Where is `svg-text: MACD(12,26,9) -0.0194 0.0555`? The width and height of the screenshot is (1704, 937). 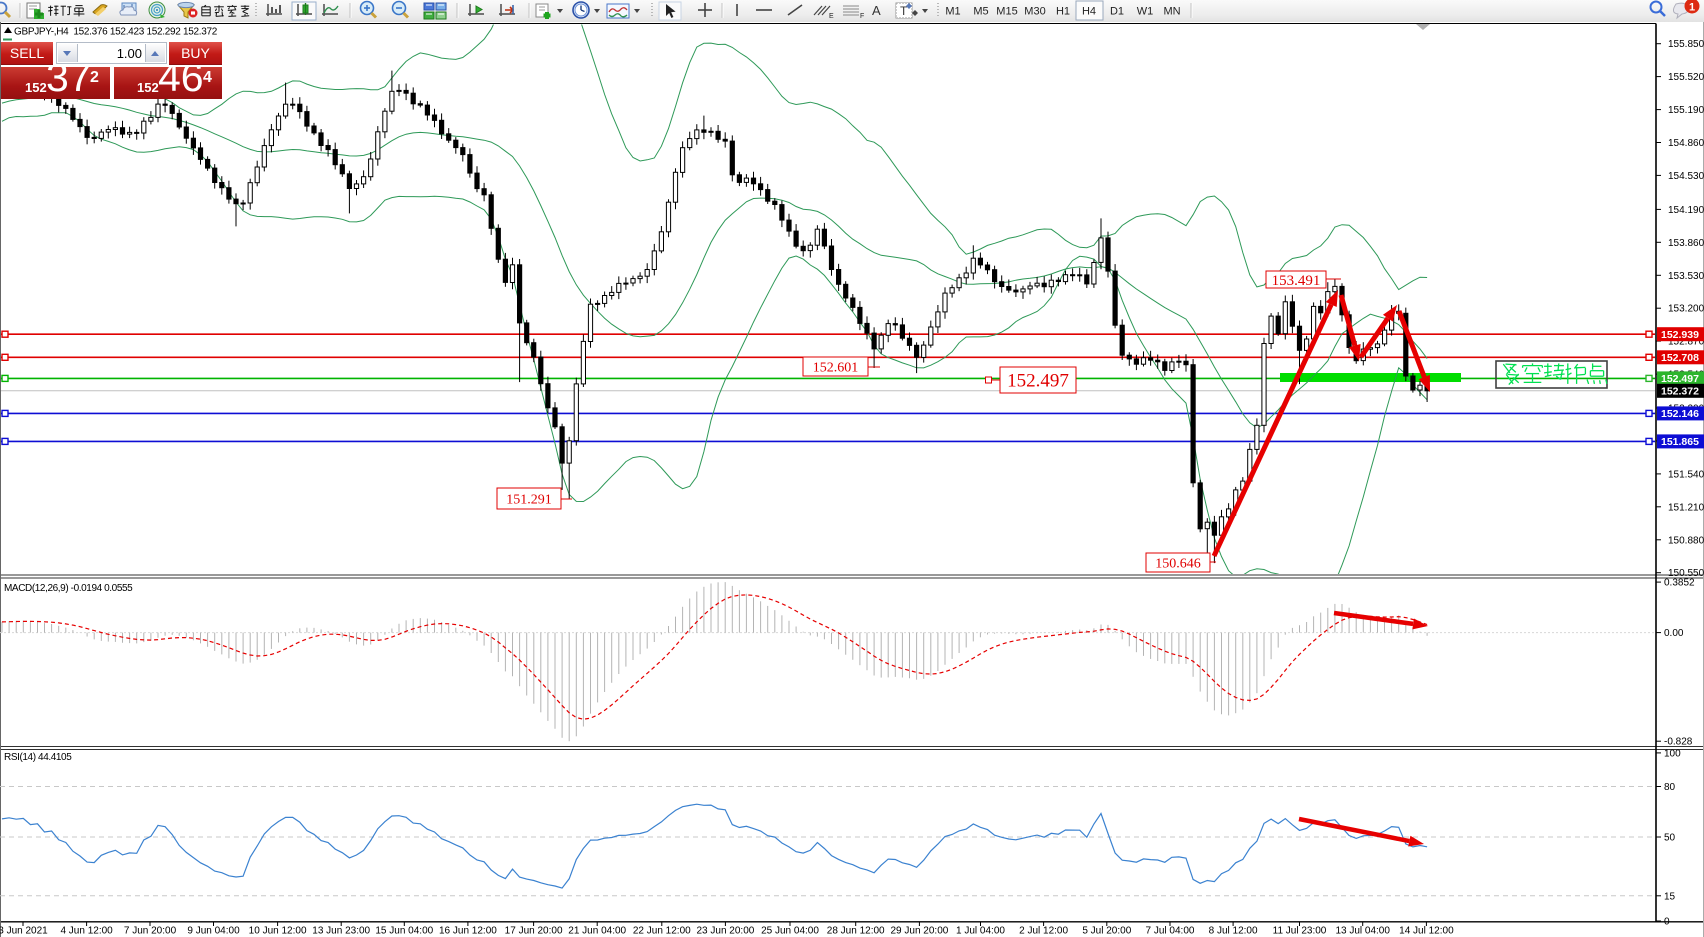 svg-text: MACD(12,26,9) -0.0194 0.0555 is located at coordinates (68, 588).